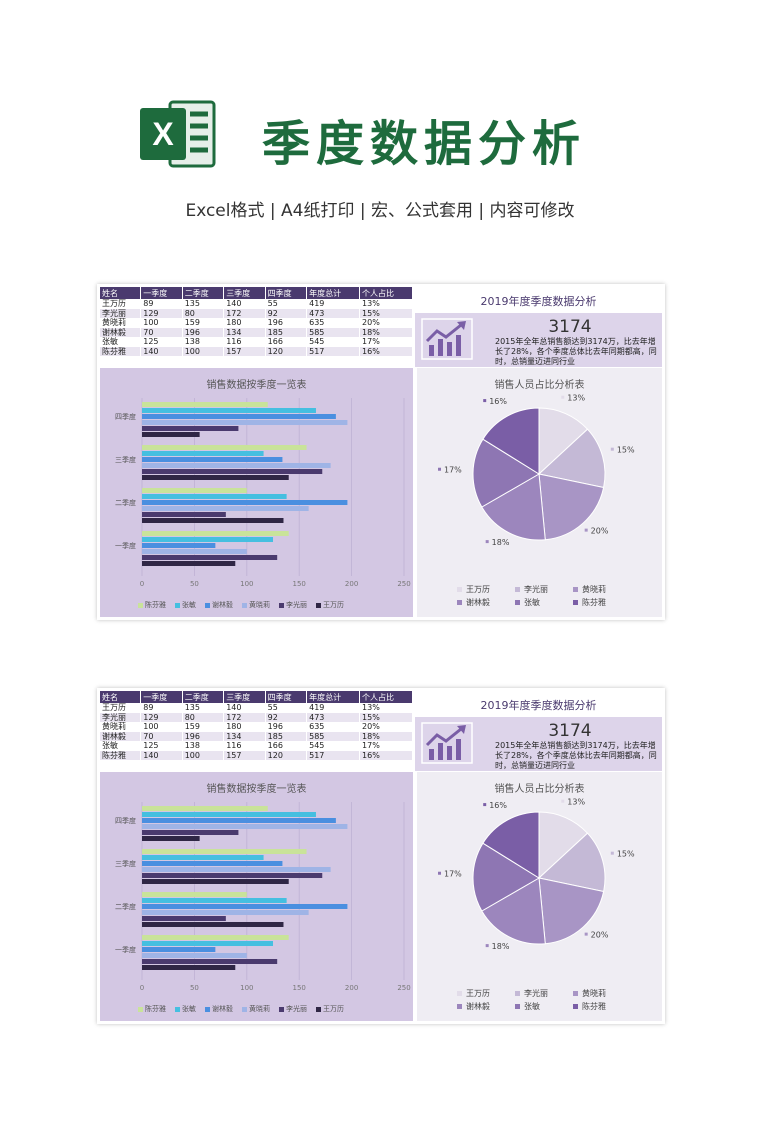  Describe the element at coordinates (333, 746) in the screenshot. I see `table-cell: 545` at that location.